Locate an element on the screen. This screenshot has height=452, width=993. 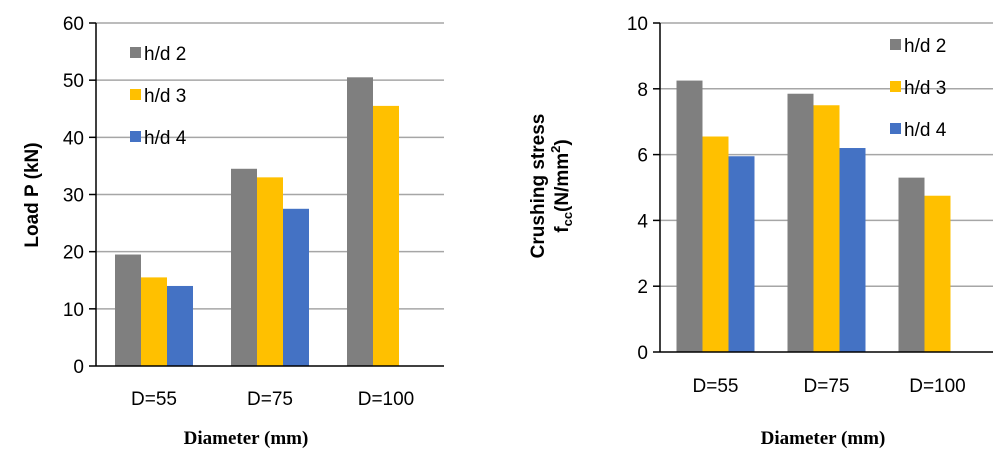
load-chart-legend-label: h/d 4 is located at coordinates (165, 138).